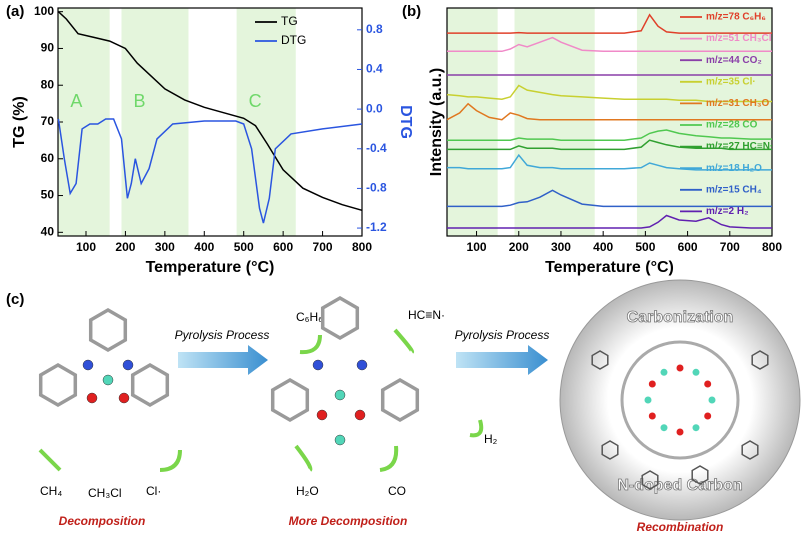 The image size is (808, 544). I want to click on legend-label: TG, so click(289, 21).